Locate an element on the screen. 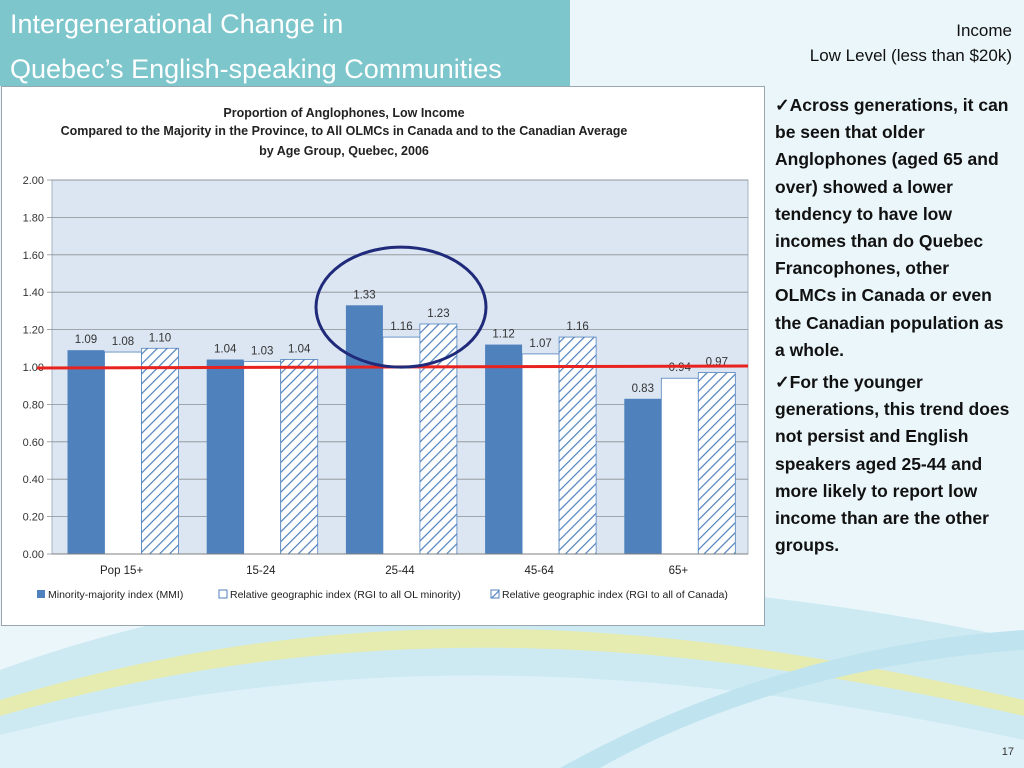 The height and width of the screenshot is (768, 1024). y-tick-label: 1.40 is located at coordinates (33, 293).